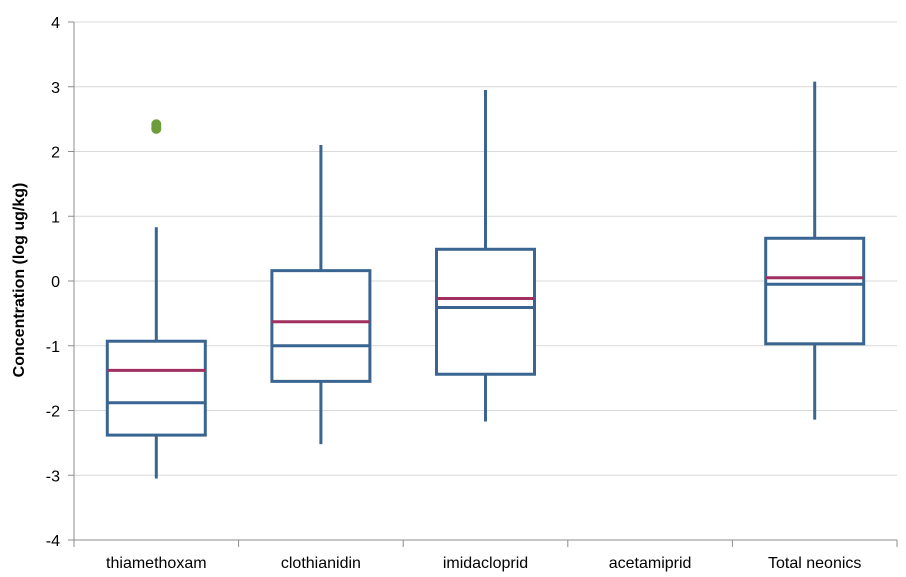 This screenshot has height=577, width=906. What do you see at coordinates (321, 563) in the screenshot?
I see `x-tick-label: clothianidin` at bounding box center [321, 563].